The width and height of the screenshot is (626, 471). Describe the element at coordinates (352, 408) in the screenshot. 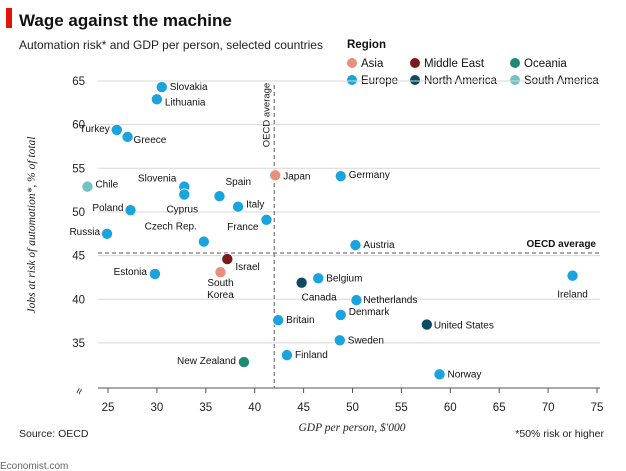

I see `x-tick-label-50: 50` at that location.